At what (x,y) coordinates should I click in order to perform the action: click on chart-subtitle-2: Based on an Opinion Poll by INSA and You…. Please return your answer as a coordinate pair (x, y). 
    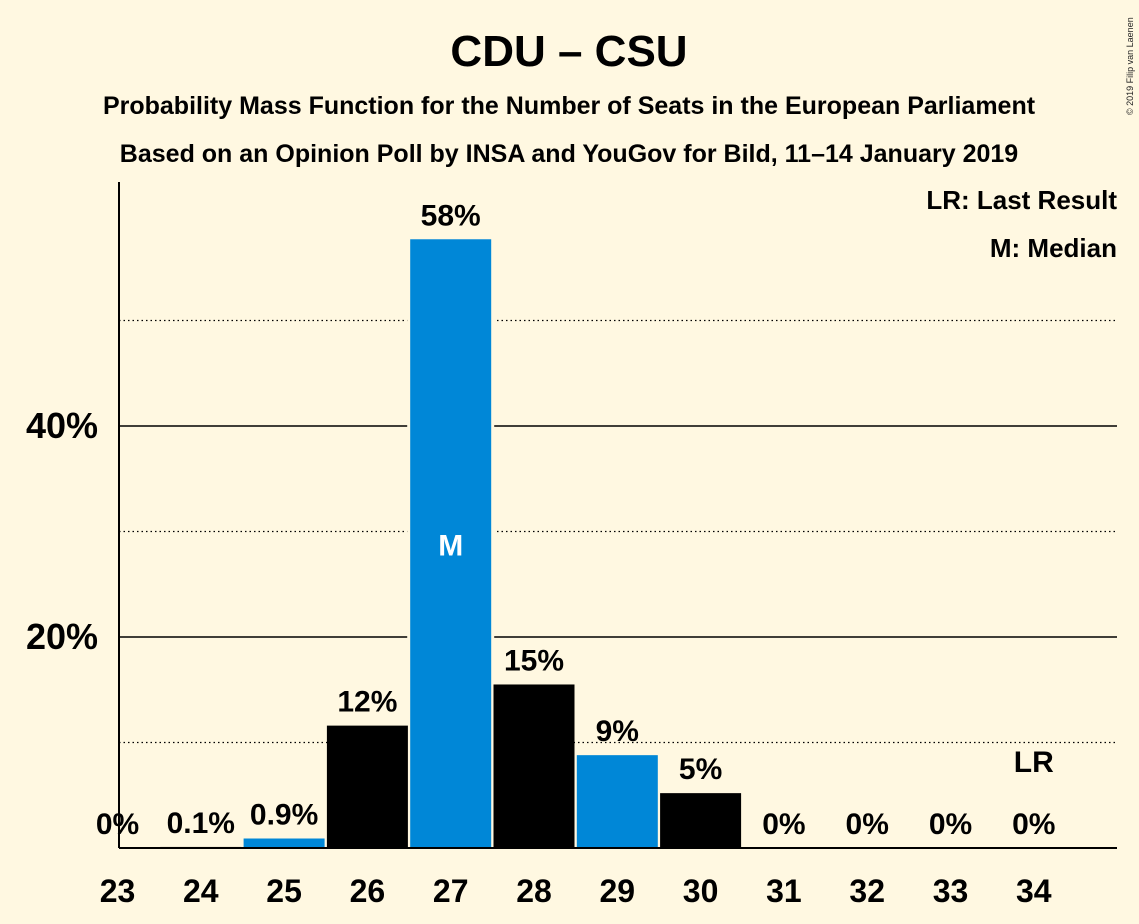
    Looking at the image, I should click on (569, 154).